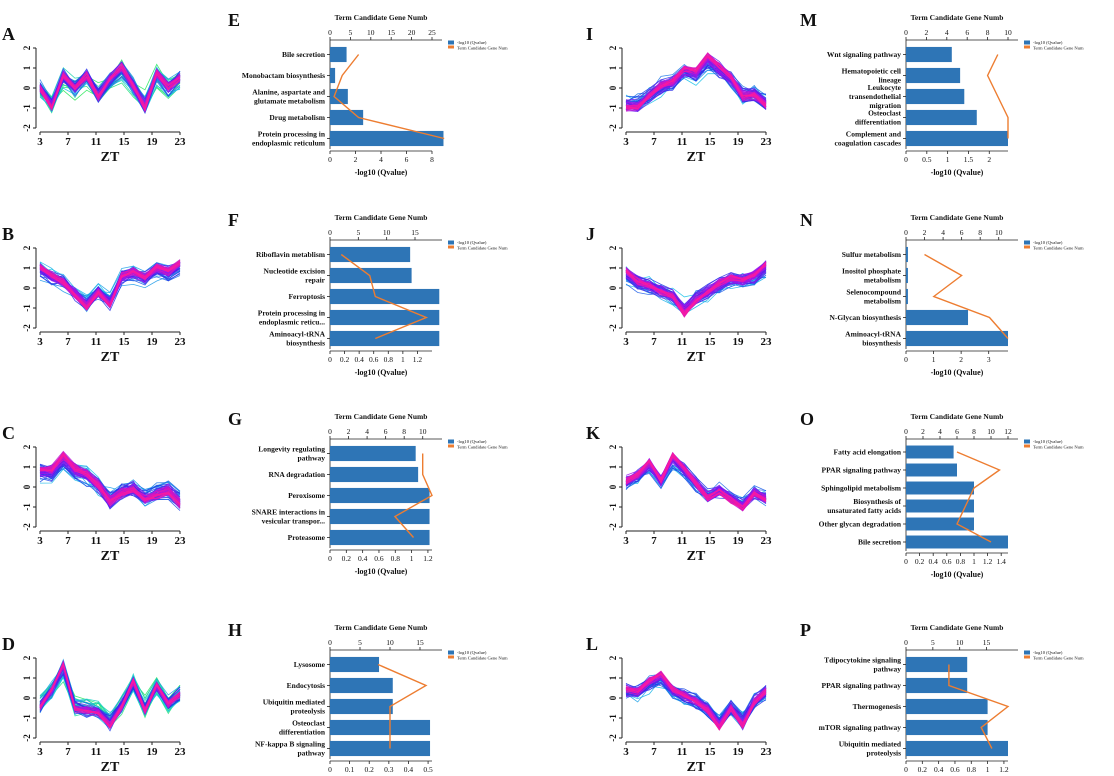 This screenshot has width=1114, height=776. Describe the element at coordinates (860, 524) in the screenshot. I see `term-label: Other glycan degradation` at that location.